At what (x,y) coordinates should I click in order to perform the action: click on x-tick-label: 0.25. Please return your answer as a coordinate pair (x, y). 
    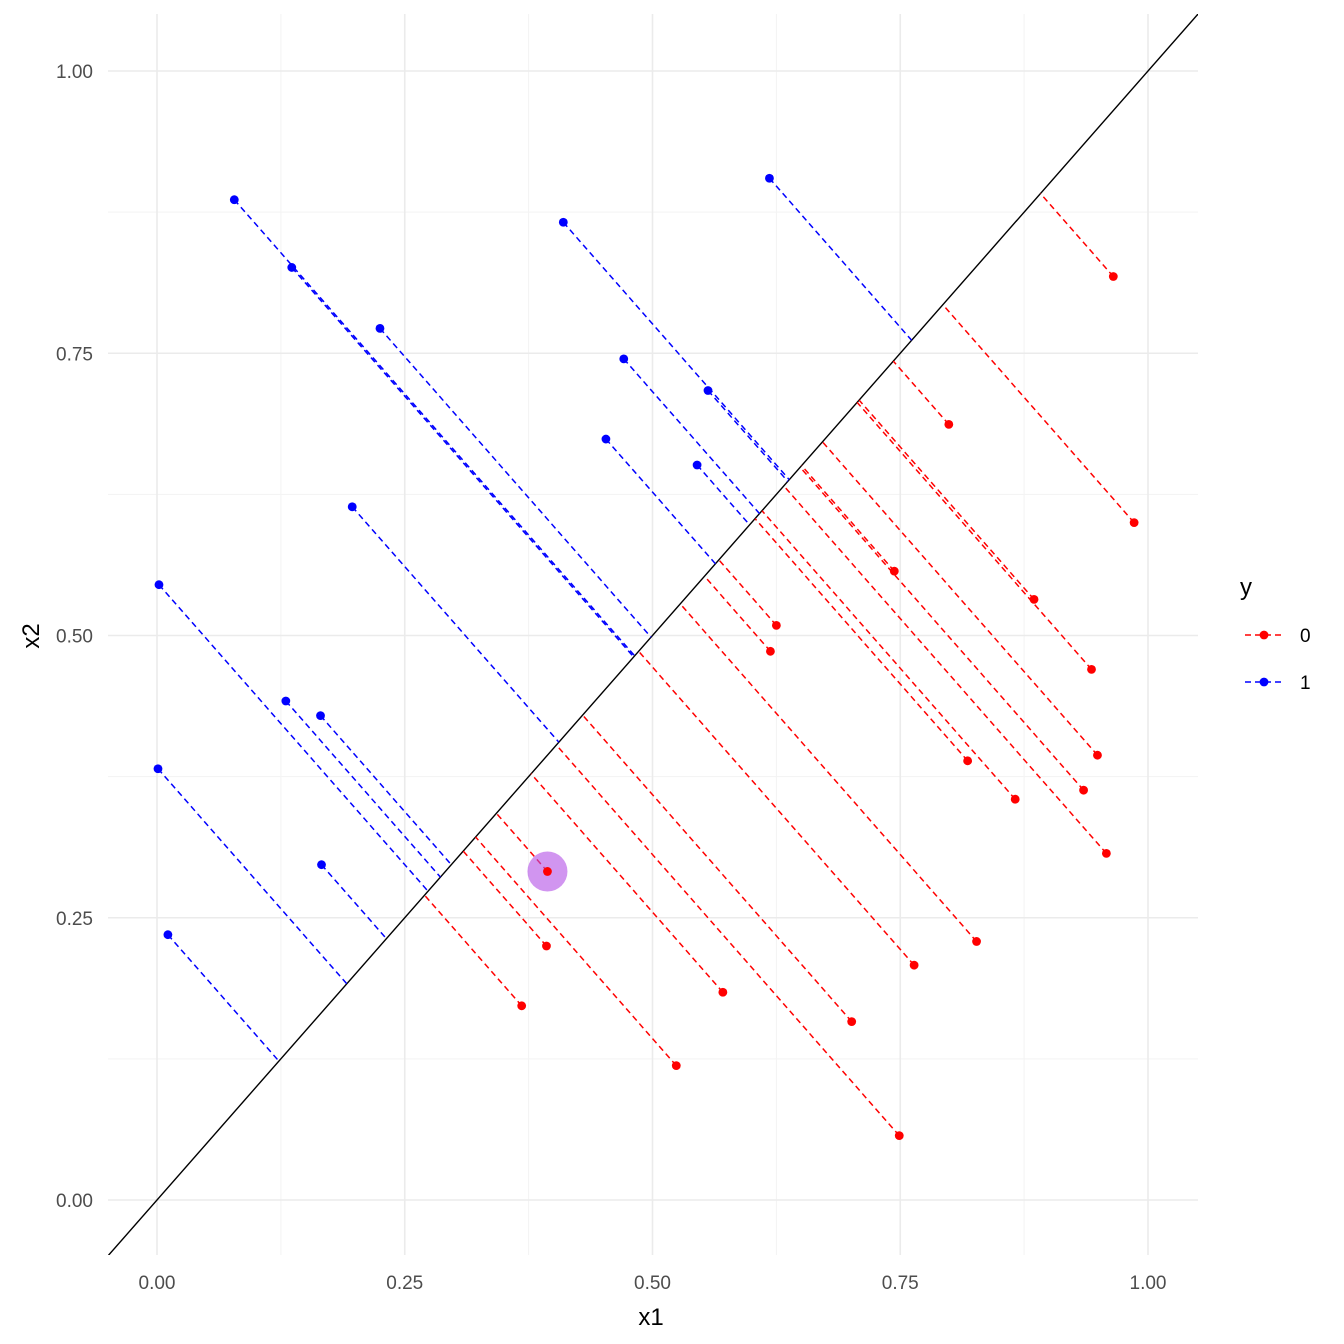
    Looking at the image, I should click on (404, 1283).